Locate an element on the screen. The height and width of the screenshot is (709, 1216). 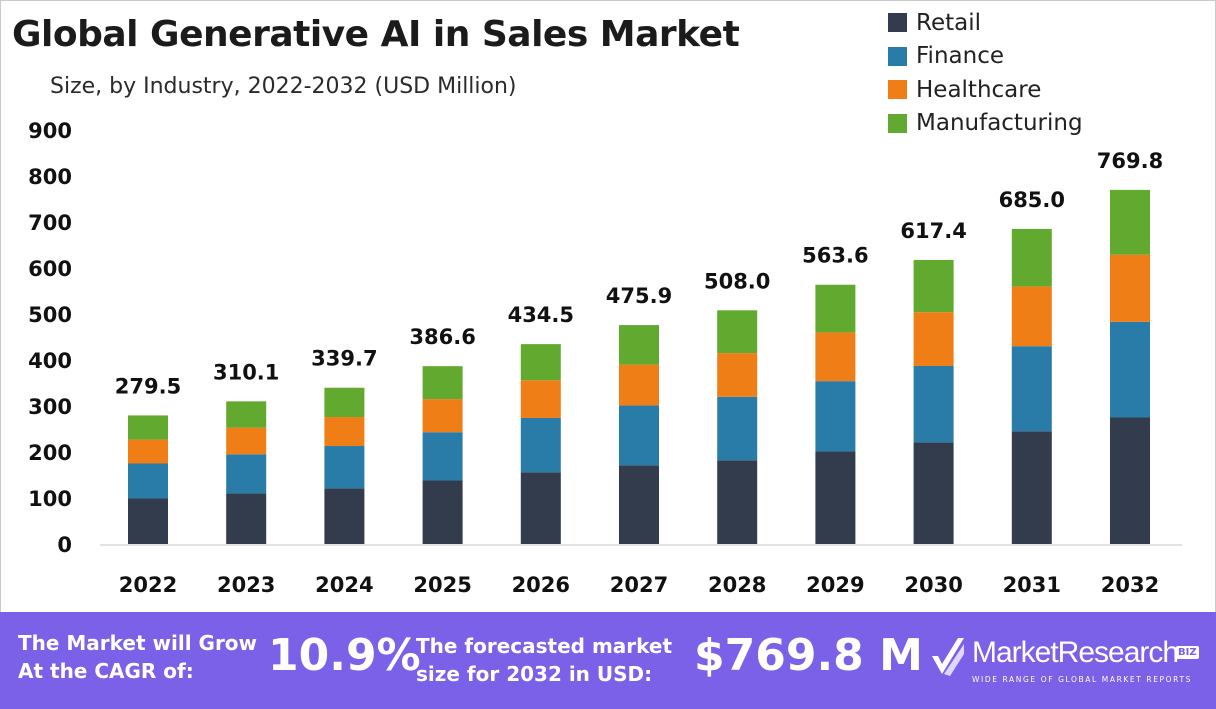
x-tick-label: 2027 is located at coordinates (639, 585).